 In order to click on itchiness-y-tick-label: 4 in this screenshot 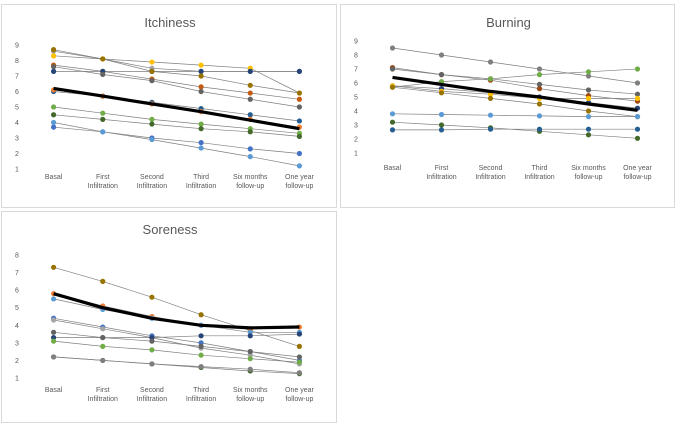, I will do `click(17, 123)`.